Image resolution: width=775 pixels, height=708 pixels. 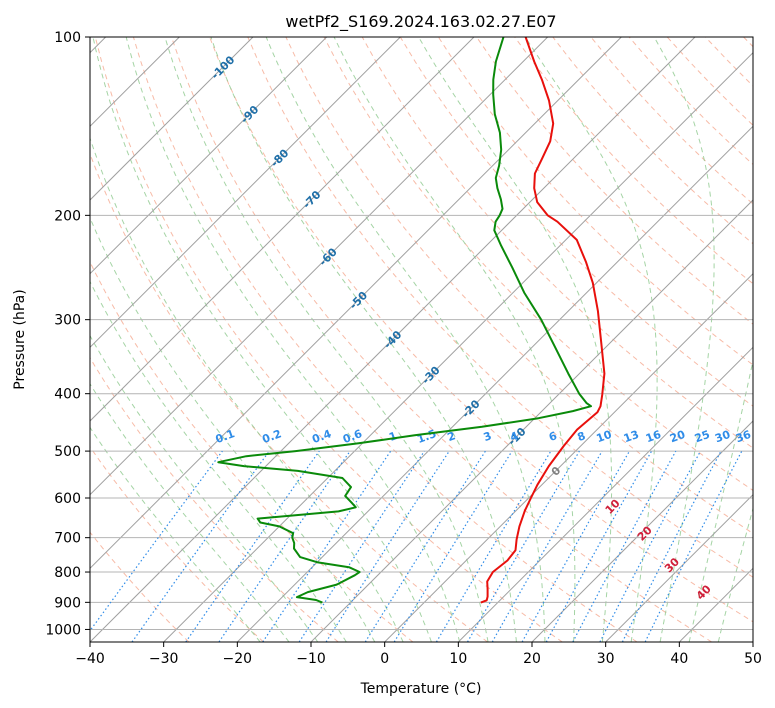 What do you see at coordinates (722, 437) in the screenshot?
I see `mixing-ratio-label: 30` at bounding box center [722, 437].